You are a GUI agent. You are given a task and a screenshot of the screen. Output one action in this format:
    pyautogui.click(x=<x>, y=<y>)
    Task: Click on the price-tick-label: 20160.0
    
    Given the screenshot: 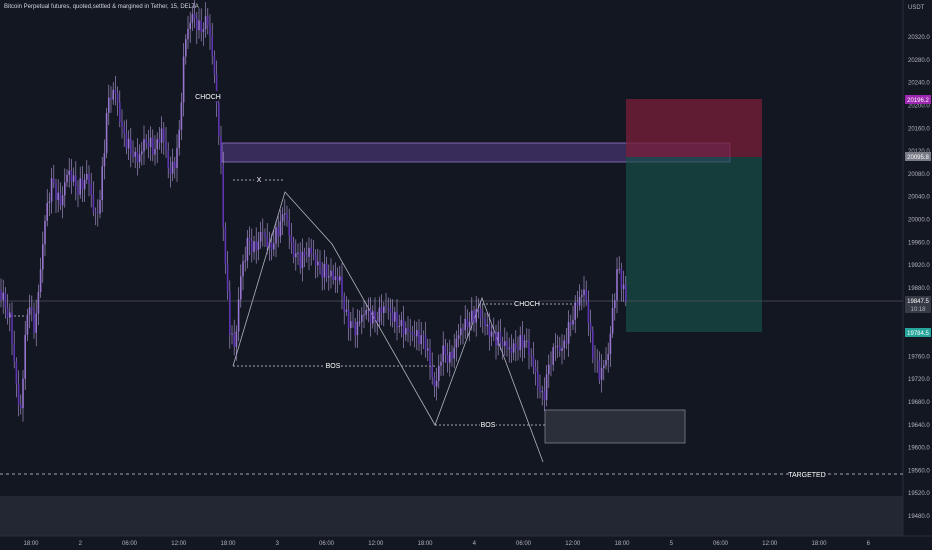 What is the action you would take?
    pyautogui.click(x=919, y=129)
    